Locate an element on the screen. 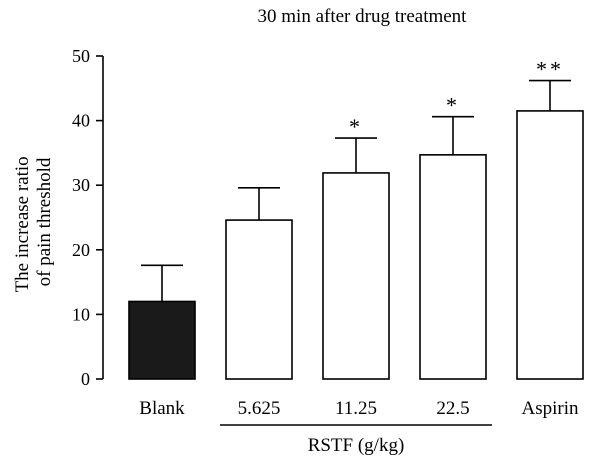 This screenshot has height=463, width=600. group-label: RSTF (g/kg) is located at coordinates (356, 445).